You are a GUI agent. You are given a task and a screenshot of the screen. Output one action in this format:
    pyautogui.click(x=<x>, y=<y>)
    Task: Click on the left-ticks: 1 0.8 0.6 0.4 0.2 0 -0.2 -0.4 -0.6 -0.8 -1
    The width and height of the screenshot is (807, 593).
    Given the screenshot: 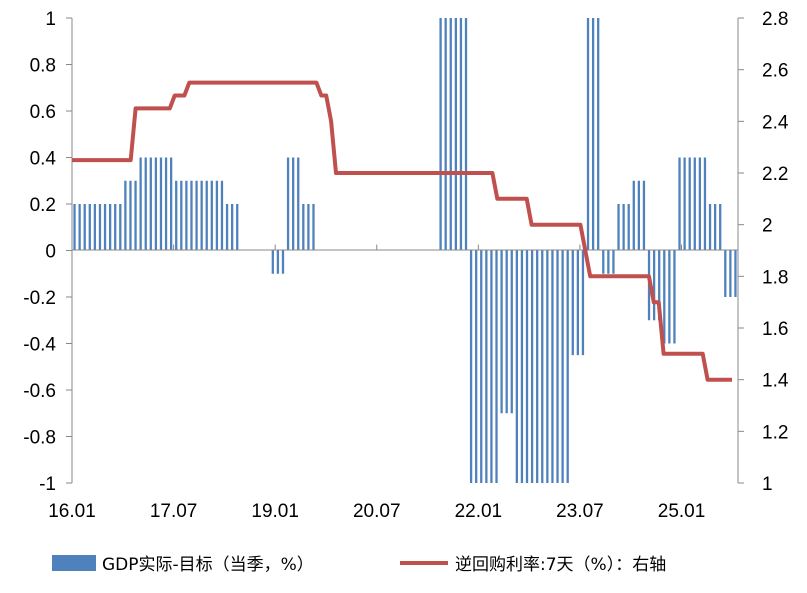 What is the action you would take?
    pyautogui.click(x=47, y=252)
    